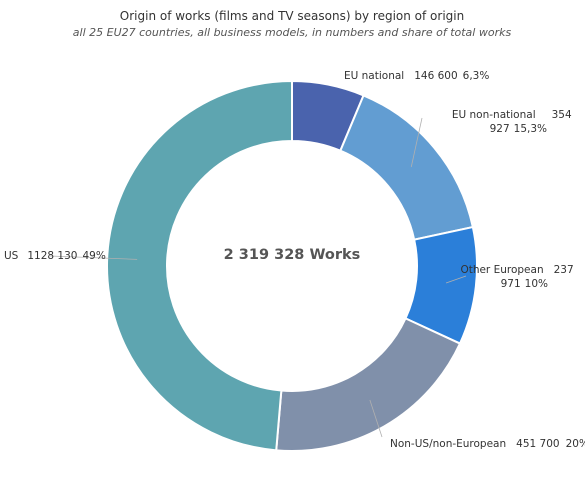 Image resolution: width=585 pixels, height=487 pixels. I want to click on label-other-european: Other European 237 971 10%, so click(518, 277).